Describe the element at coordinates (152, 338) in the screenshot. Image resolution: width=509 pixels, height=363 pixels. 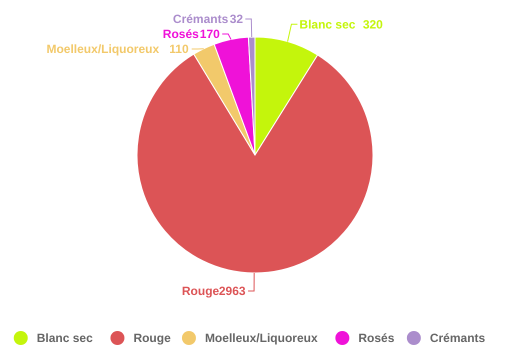
I see `legend-label: Rouge` at that location.